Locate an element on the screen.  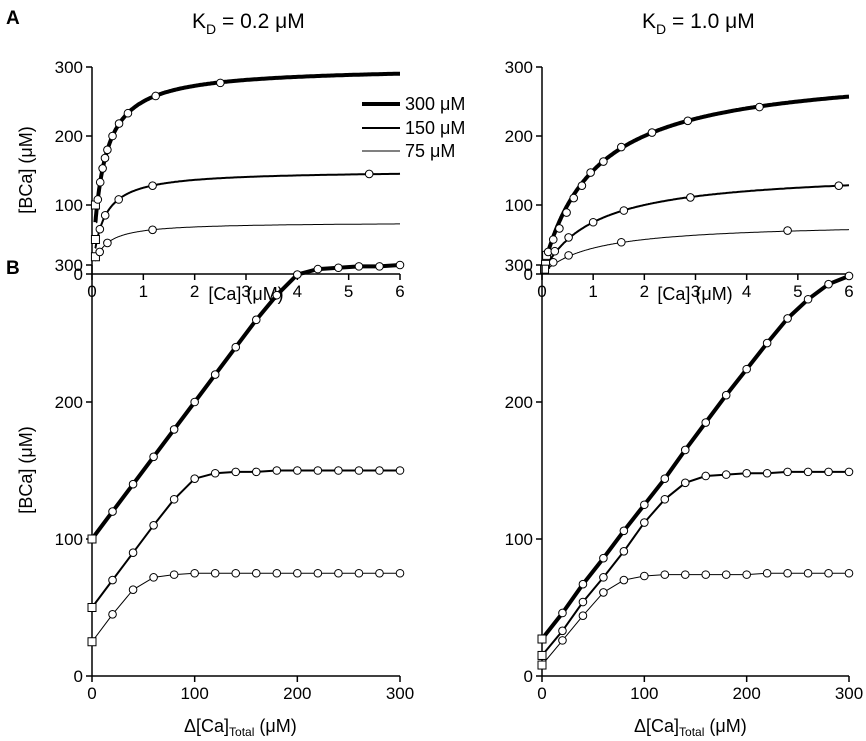
x-tick-label: 3 is located at coordinates (245, 291).